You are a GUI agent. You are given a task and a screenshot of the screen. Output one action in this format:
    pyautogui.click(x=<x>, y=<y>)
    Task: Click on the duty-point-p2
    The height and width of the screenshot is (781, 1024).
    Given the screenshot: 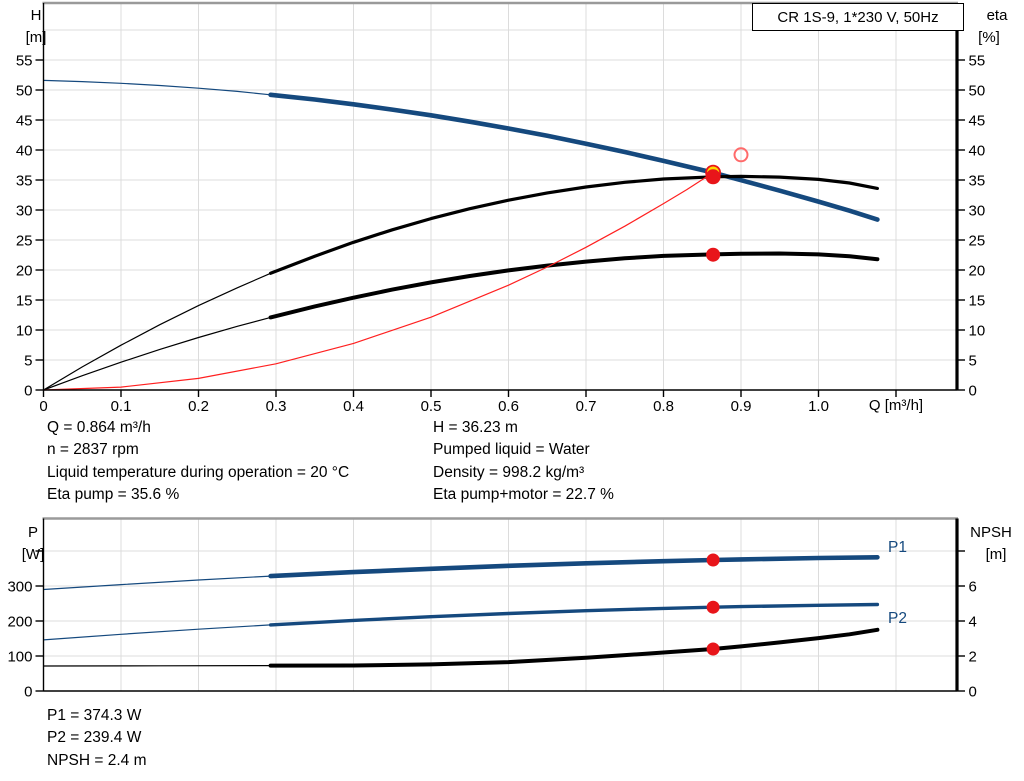 What is the action you would take?
    pyautogui.click(x=713, y=607)
    